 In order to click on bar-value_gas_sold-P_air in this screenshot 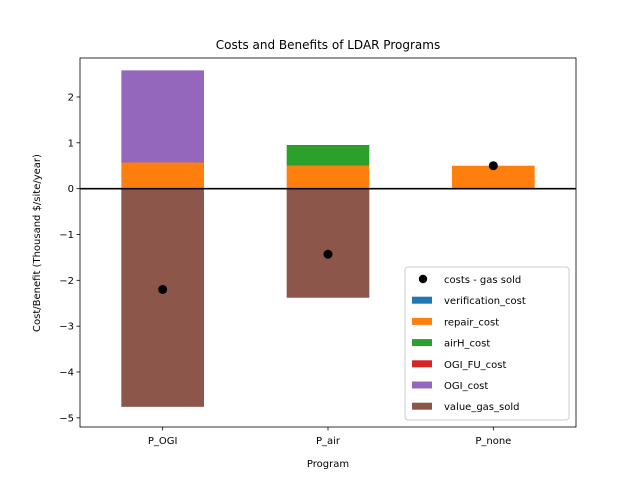, I will do `click(328, 243)`.